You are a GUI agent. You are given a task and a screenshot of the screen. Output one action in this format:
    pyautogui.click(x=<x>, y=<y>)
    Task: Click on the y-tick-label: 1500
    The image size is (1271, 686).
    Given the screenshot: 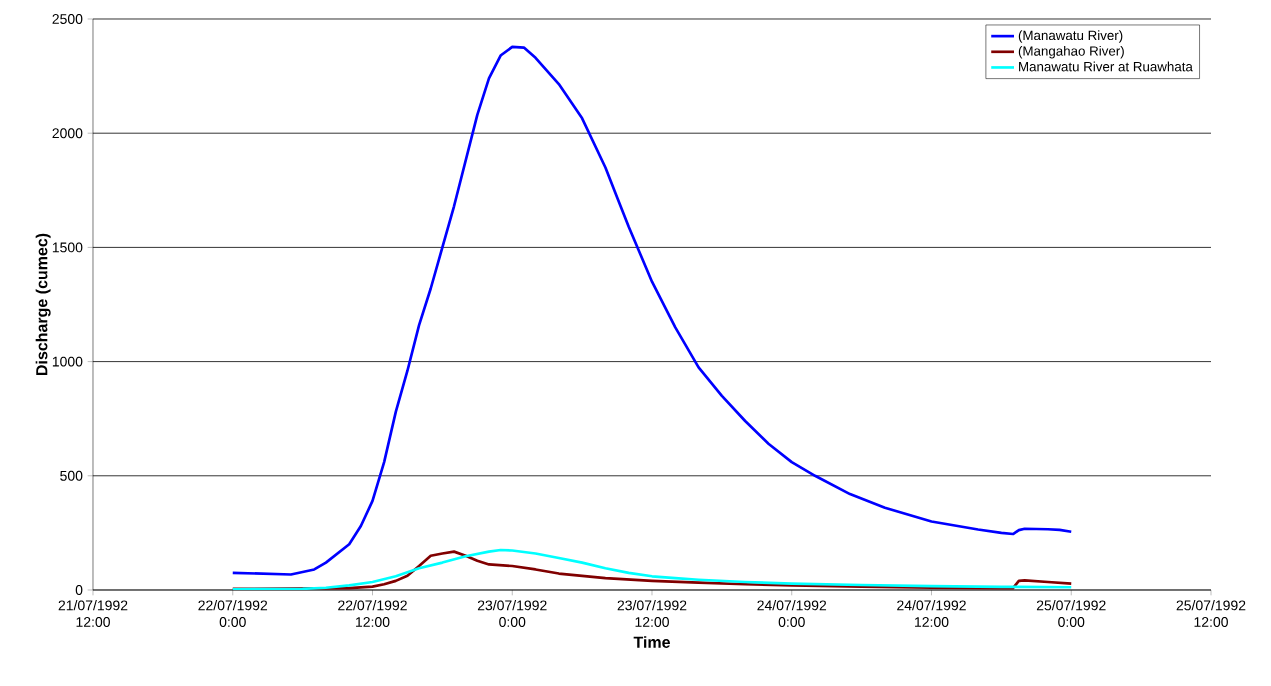 What is the action you would take?
    pyautogui.click(x=67, y=247)
    